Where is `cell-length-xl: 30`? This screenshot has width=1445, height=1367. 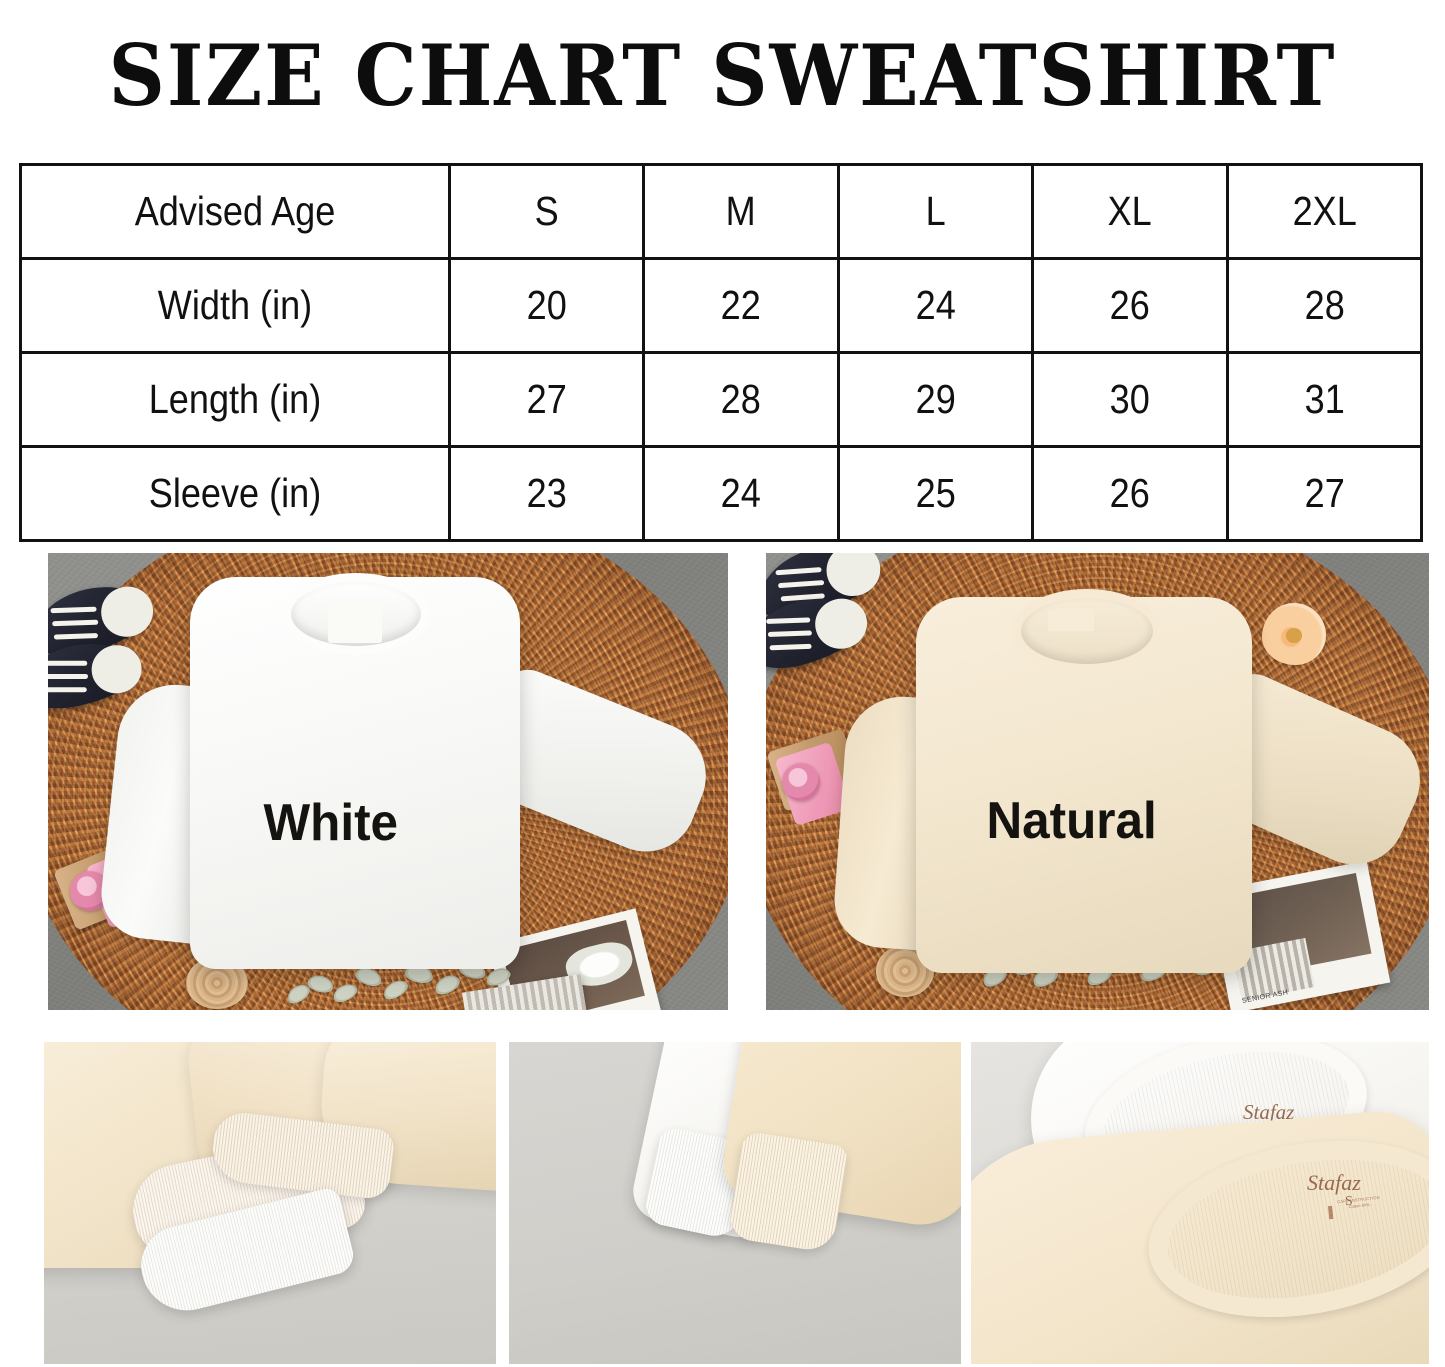
cell-length-xl: 30 is located at coordinates (1130, 399).